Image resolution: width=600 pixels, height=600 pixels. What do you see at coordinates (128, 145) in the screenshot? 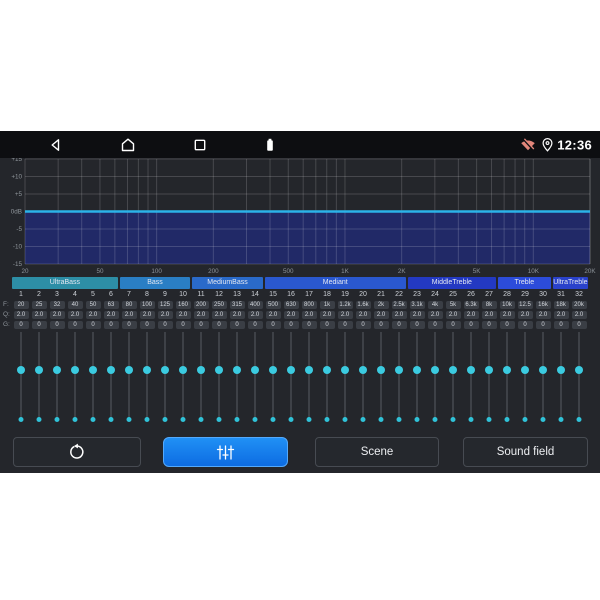
I see `home-icon` at bounding box center [128, 145].